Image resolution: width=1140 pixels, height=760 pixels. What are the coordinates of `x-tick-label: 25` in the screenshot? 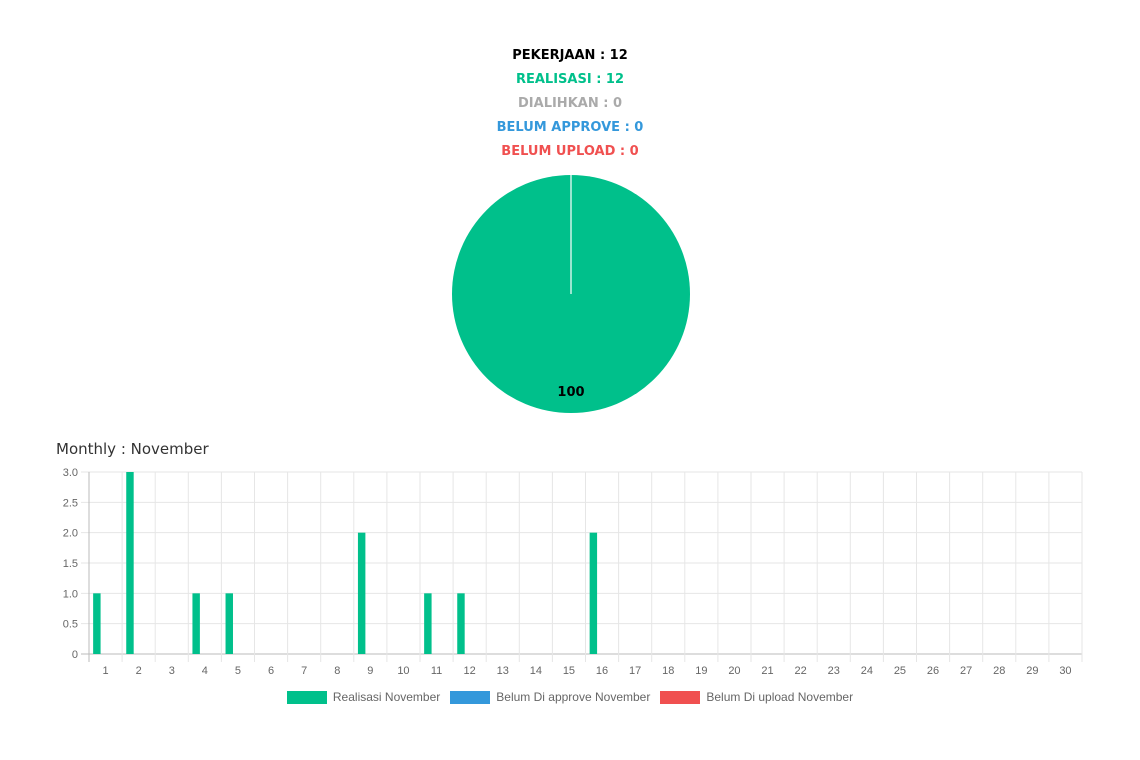 It's located at (900, 671).